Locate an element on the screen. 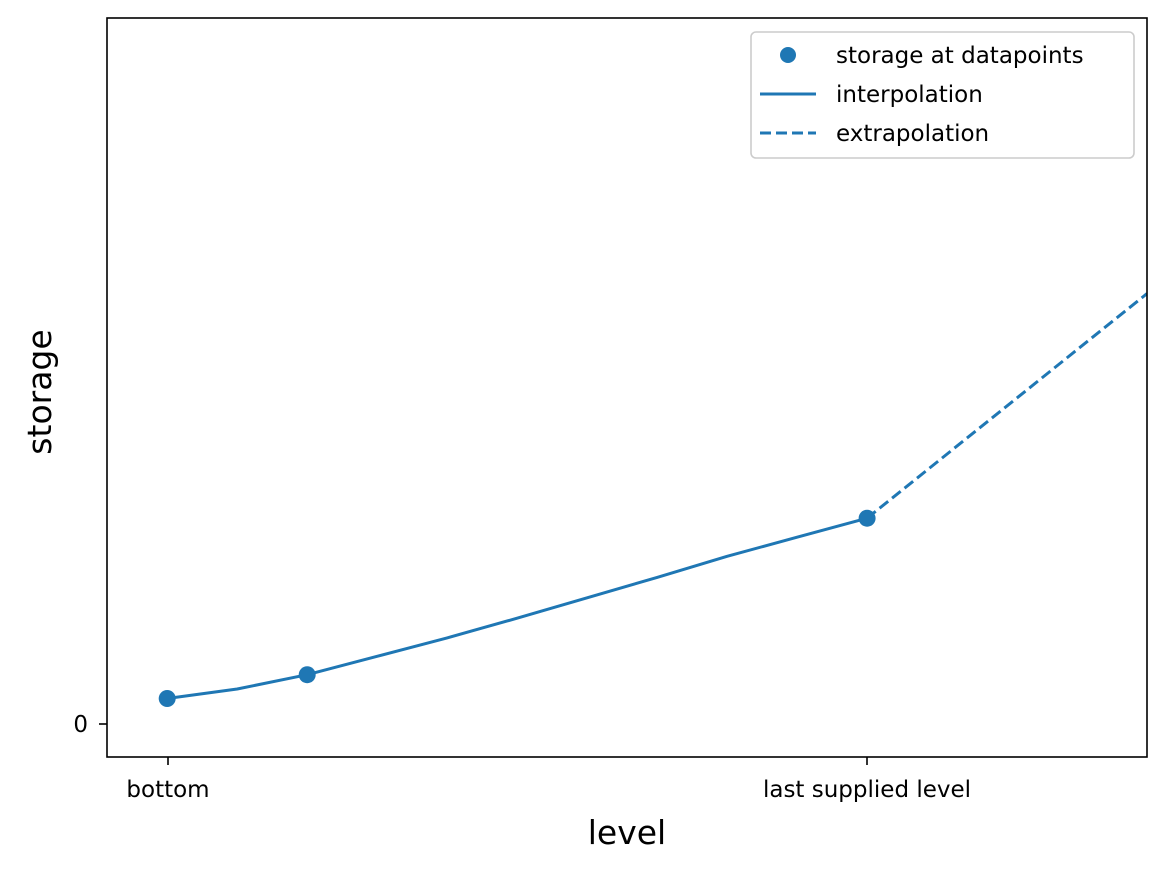 The image size is (1166, 872). legend-frame is located at coordinates (942, 95).